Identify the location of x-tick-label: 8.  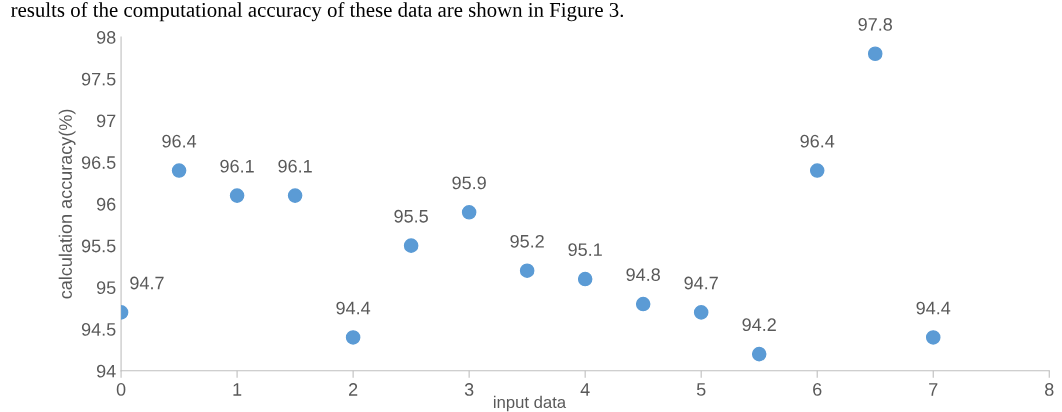
(1049, 389).